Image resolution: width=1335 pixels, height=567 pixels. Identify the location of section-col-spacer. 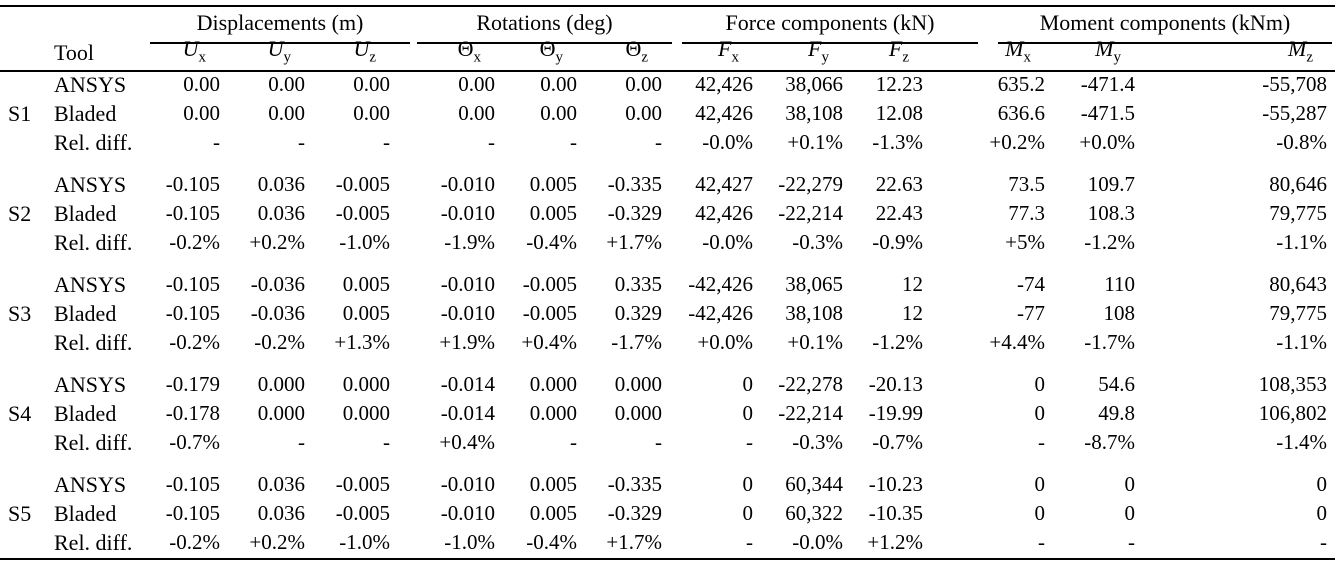
(22, 37).